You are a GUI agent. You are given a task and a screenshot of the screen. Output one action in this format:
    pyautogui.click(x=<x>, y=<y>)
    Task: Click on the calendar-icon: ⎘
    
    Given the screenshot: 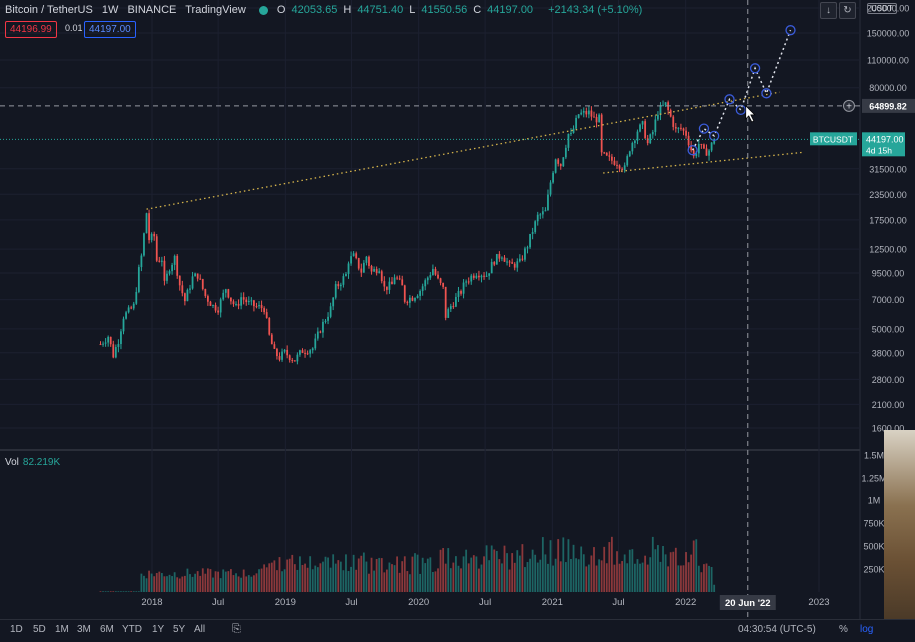 What is the action you would take?
    pyautogui.click(x=236, y=629)
    